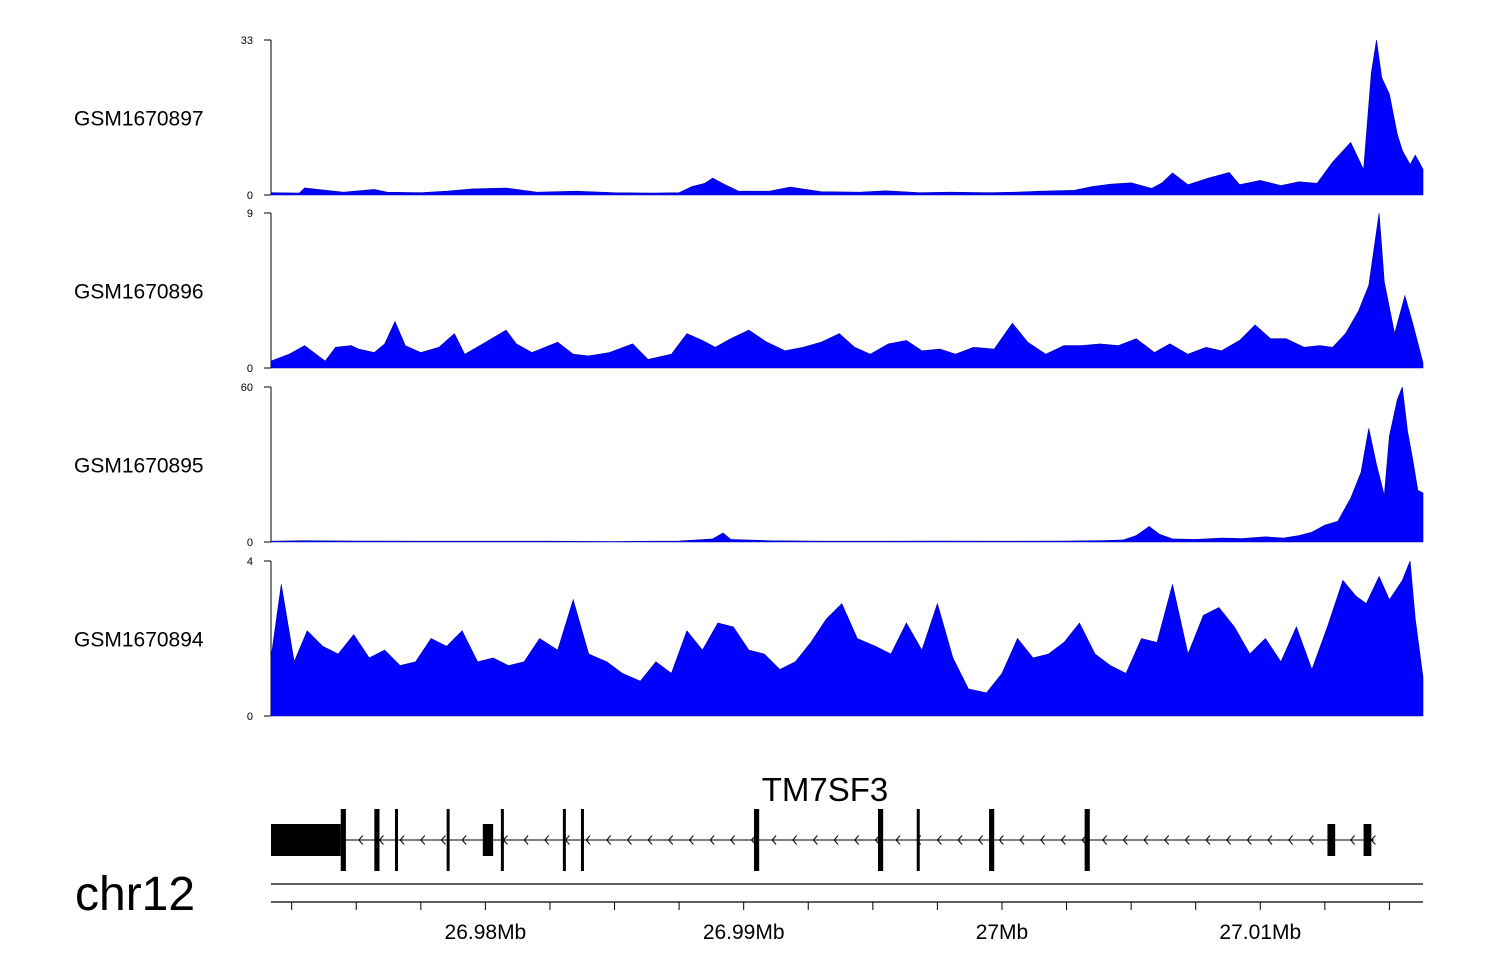 This screenshot has width=1500, height=980. I want to click on x-tick-label: 27.01Mb, so click(1260, 932).